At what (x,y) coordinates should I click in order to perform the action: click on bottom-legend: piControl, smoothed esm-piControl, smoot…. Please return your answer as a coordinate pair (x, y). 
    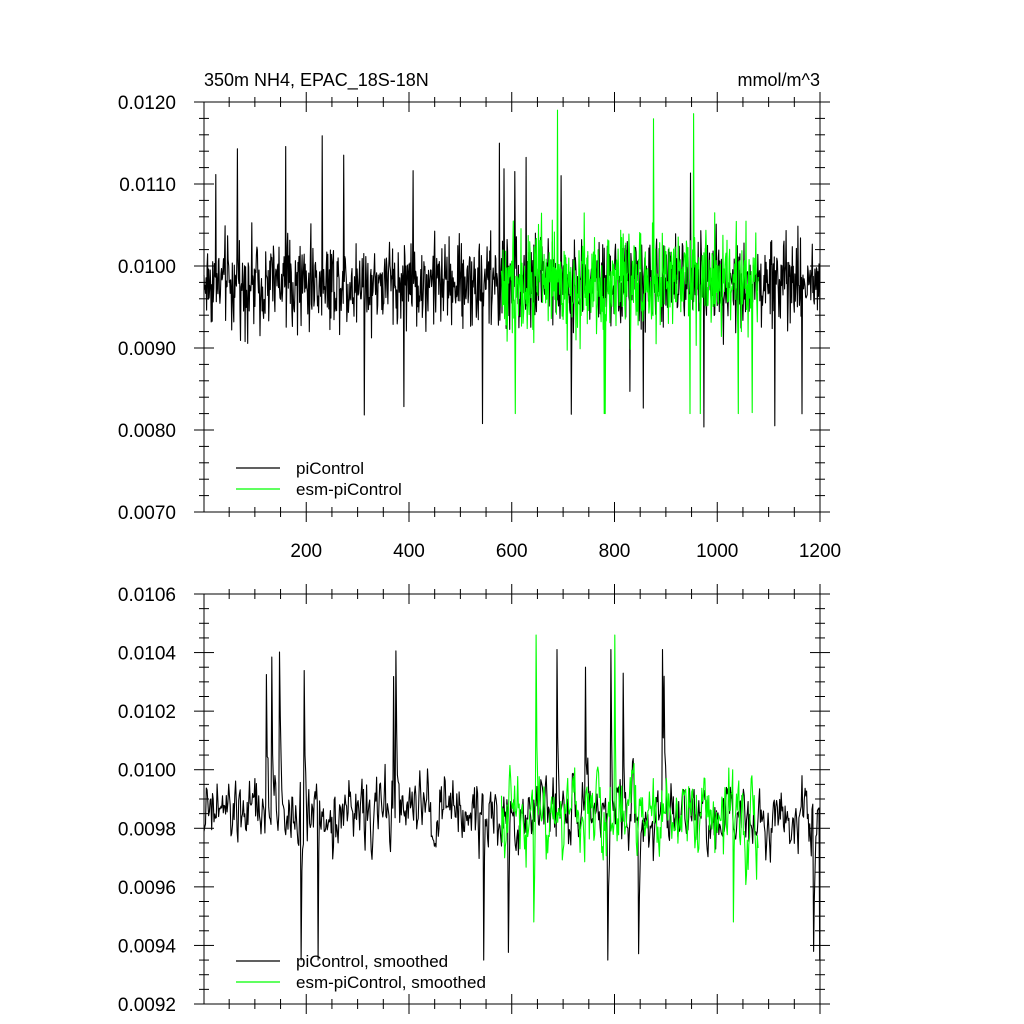
    Looking at the image, I should click on (361, 972).